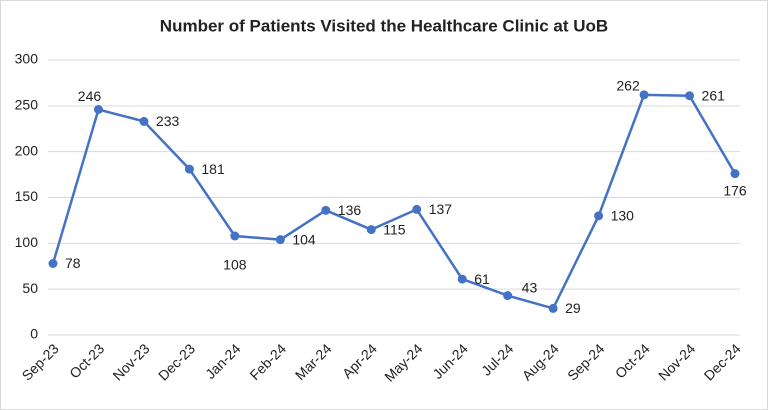 Image resolution: width=768 pixels, height=410 pixels. I want to click on y-tick-label: 300, so click(27, 59).